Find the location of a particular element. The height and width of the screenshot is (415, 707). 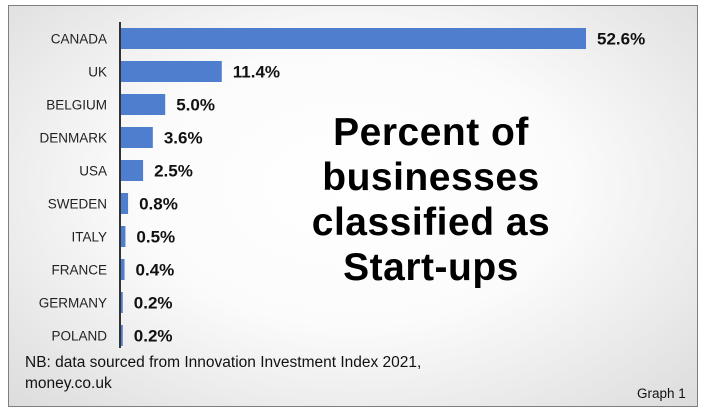

bar-canada is located at coordinates (353, 38).